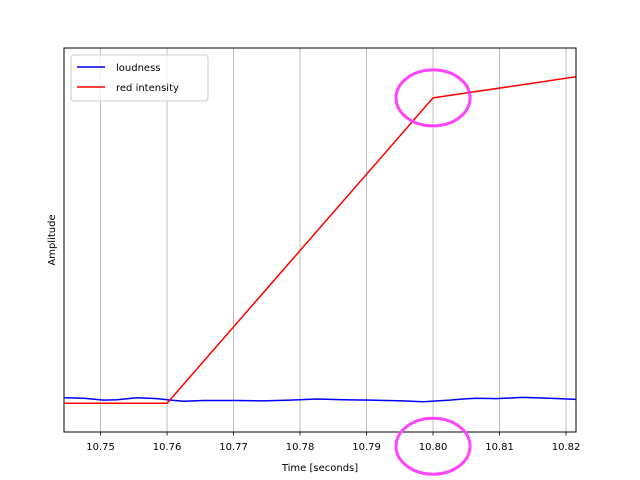 This screenshot has height=480, width=640. I want to click on x-tick-label-1: 10.76, so click(167, 447).